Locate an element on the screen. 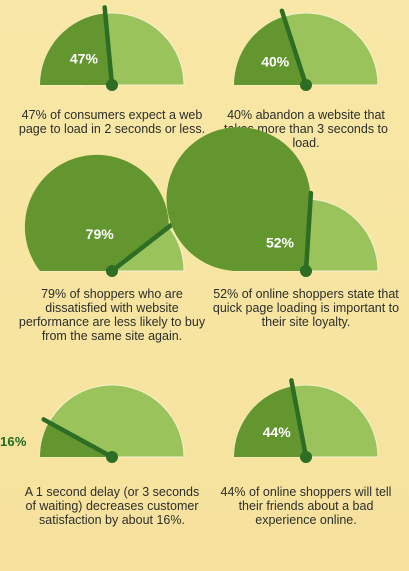 The image size is (409, 571). gauge-2: 40% is located at coordinates (306, 49).